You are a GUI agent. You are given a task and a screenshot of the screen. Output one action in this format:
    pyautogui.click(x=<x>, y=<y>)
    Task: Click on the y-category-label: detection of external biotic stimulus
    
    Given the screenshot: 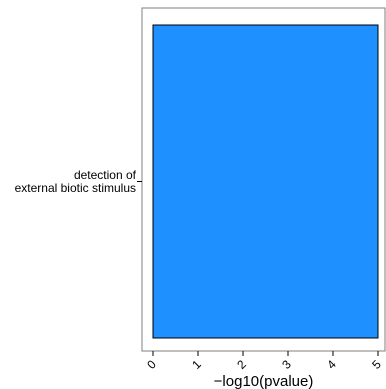 What is the action you would take?
    pyautogui.click(x=76, y=181)
    